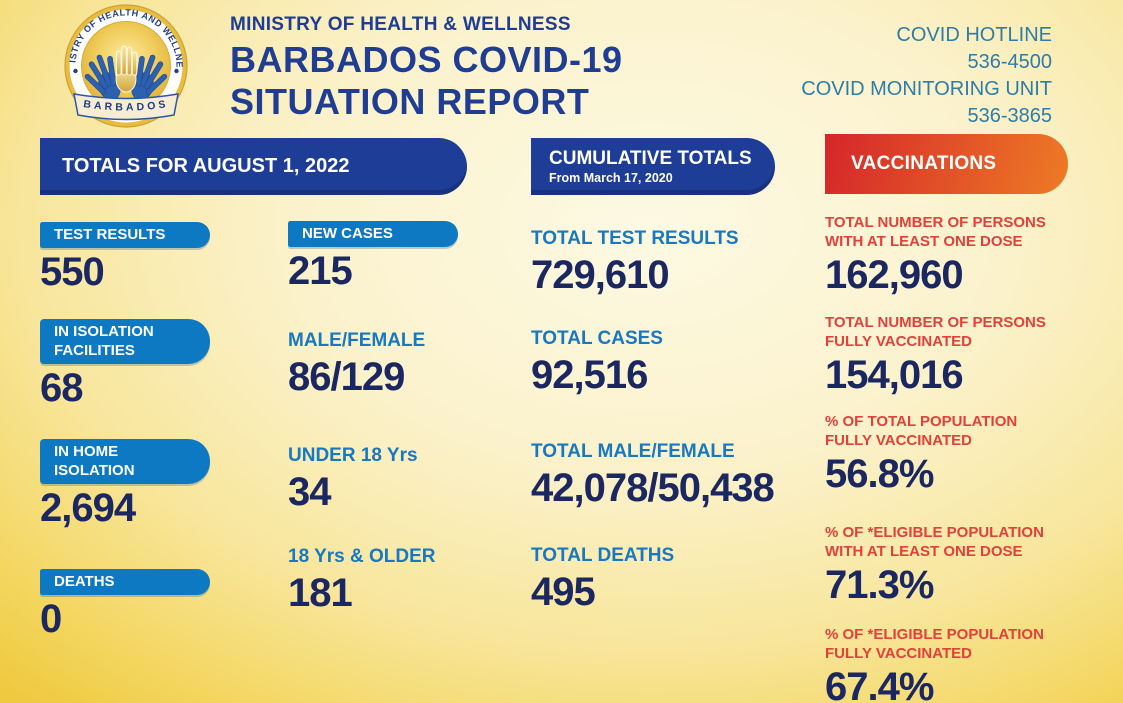 The image size is (1123, 703). What do you see at coordinates (653, 488) in the screenshot?
I see `total-male-female-value: 42,078/50,438` at bounding box center [653, 488].